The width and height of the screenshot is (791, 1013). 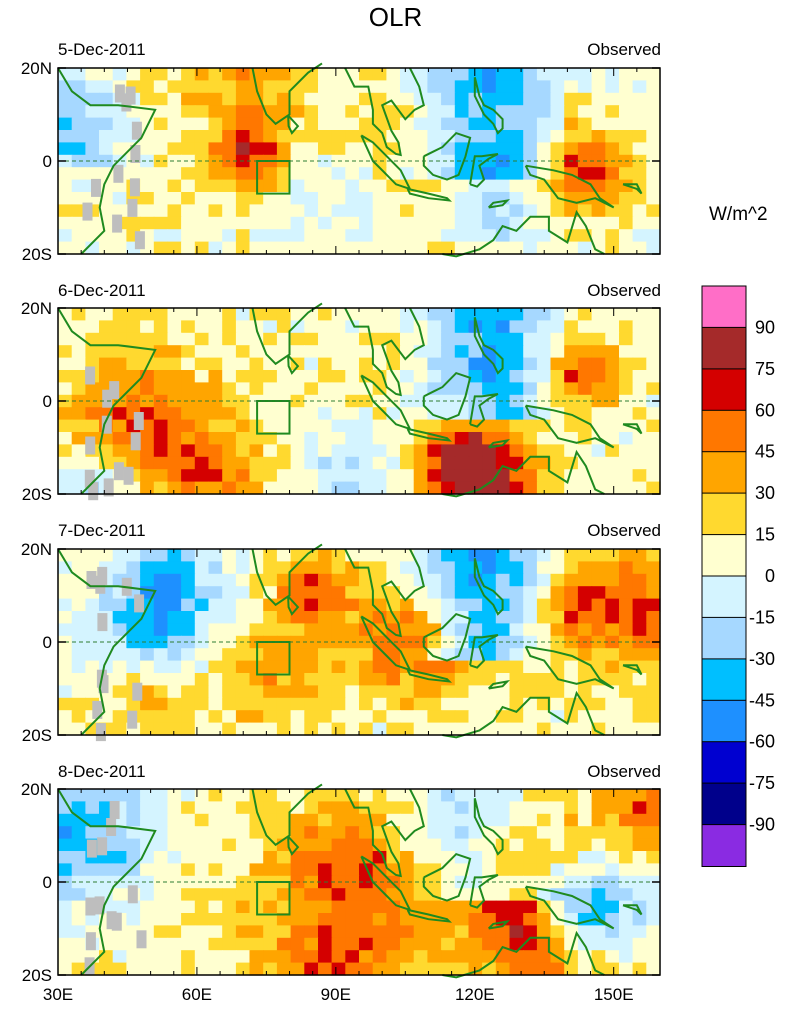 I want to click on y-tick-label: 0, so click(x=47, y=642).